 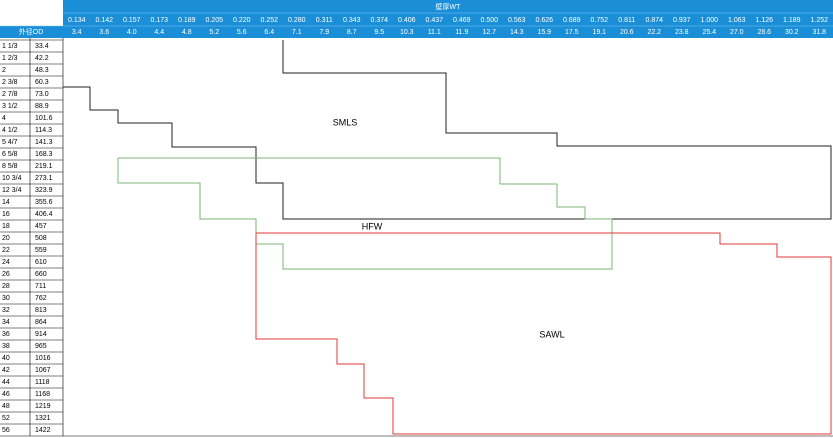 What do you see at coordinates (42, 382) in the screenshot?
I see `od-mm: 1118` at bounding box center [42, 382].